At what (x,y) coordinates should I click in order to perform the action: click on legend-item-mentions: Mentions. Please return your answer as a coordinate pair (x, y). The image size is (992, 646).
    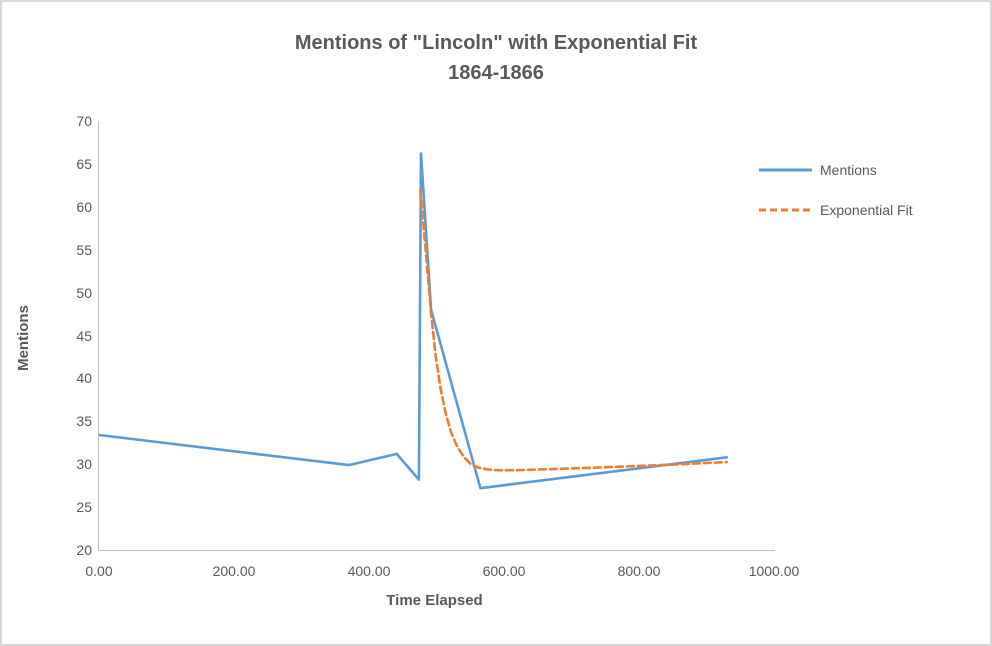
    Looking at the image, I should click on (836, 170).